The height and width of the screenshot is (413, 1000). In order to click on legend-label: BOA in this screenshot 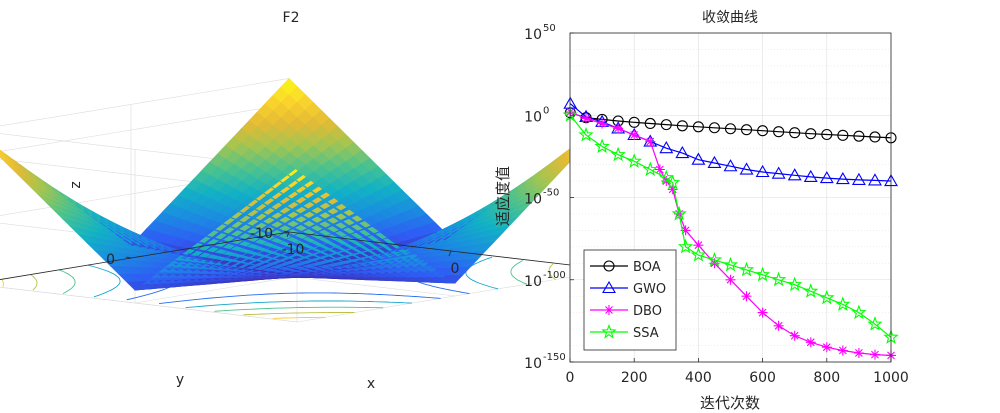, I will do `click(647, 267)`.